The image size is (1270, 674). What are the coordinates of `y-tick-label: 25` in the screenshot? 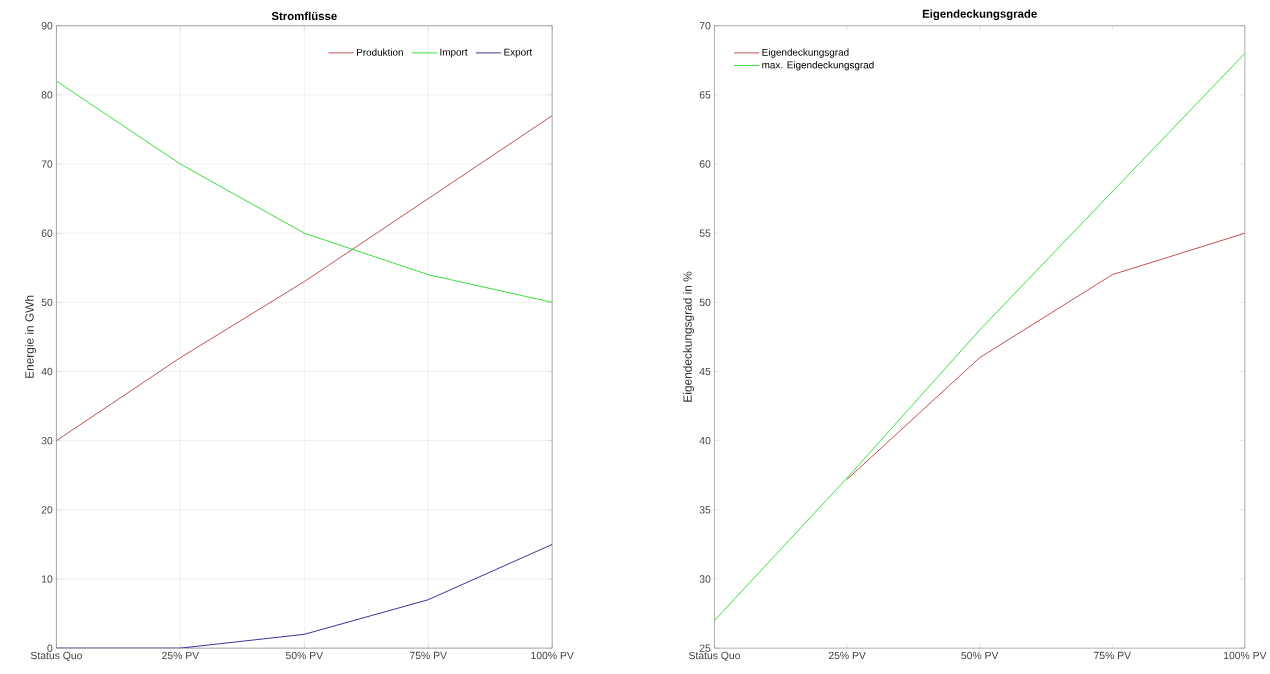 It's located at (705, 648).